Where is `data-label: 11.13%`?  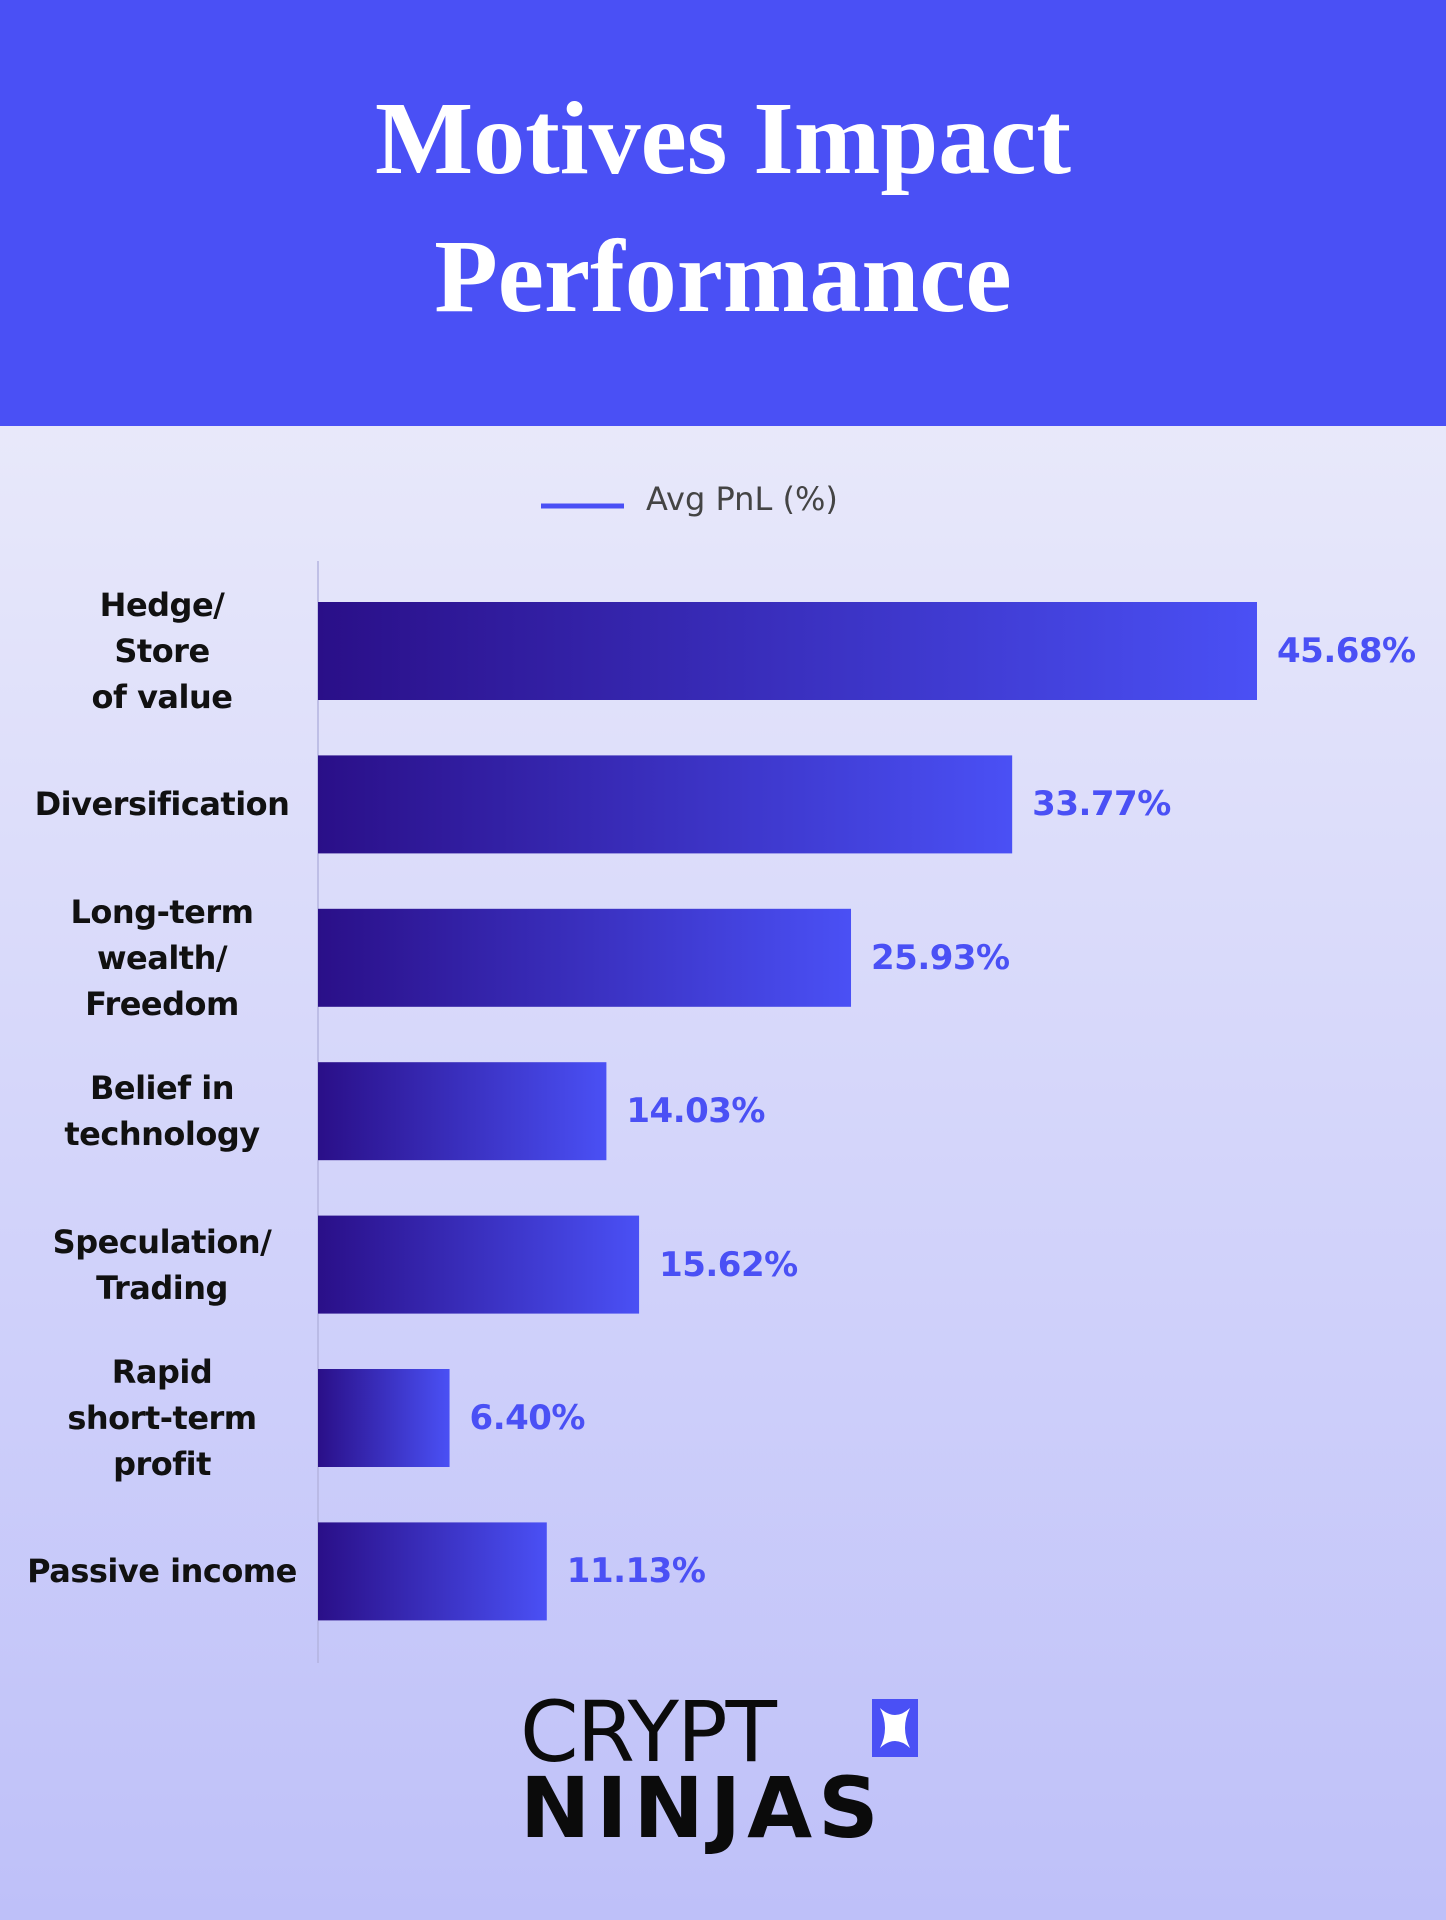
data-label: 11.13% is located at coordinates (636, 1571).